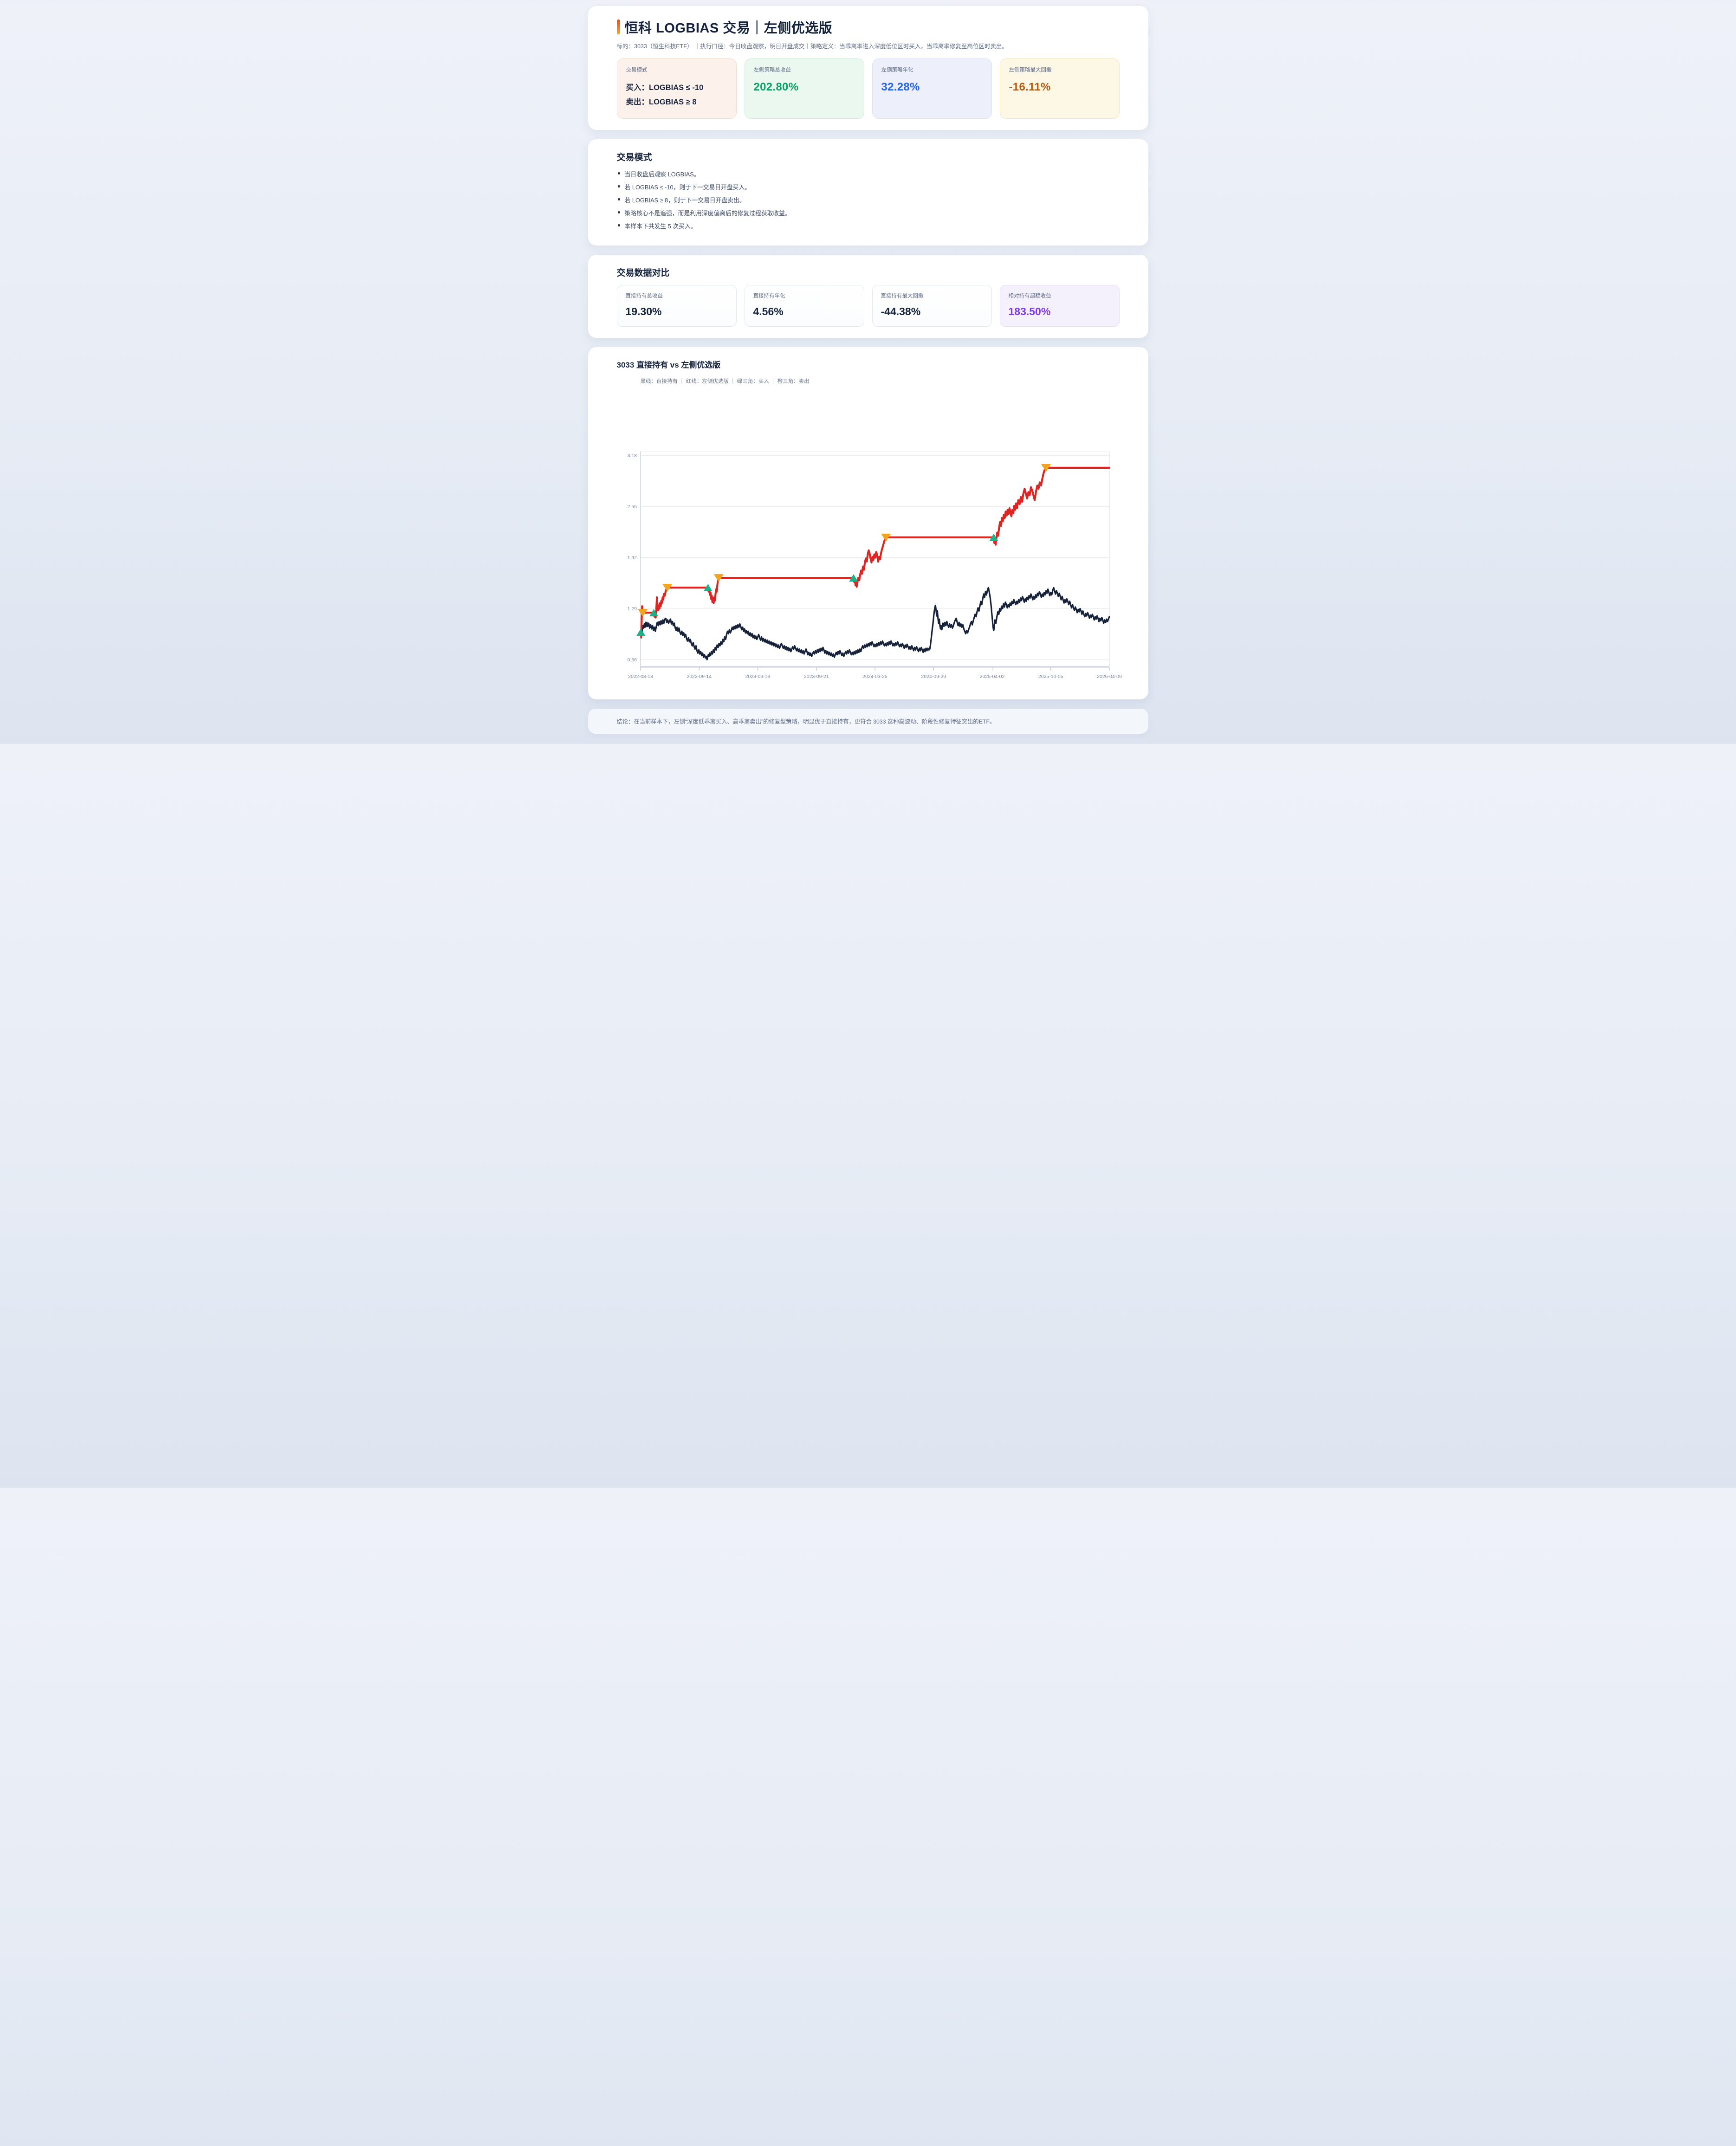 This screenshot has width=1736, height=2146. What do you see at coordinates (634, 158) in the screenshot?
I see `trade-mode-title: 交易模式` at bounding box center [634, 158].